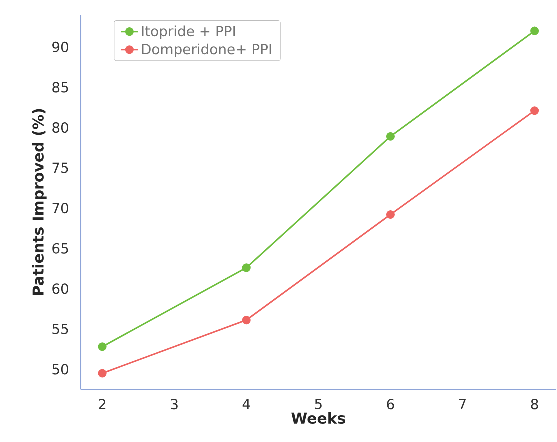 The image size is (557, 442). I want to click on y-tick-label: 80, so click(60, 128).